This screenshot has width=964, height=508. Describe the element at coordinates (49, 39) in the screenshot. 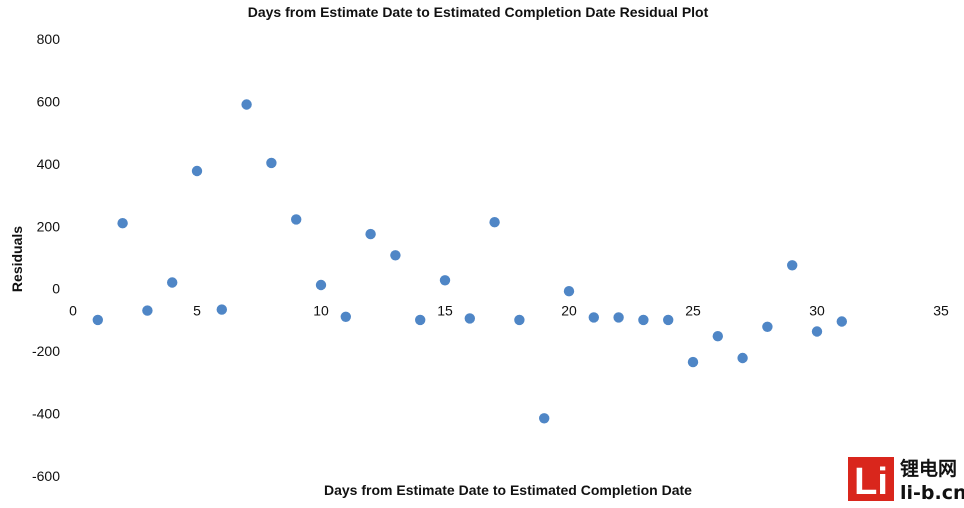

I see `y-tick-label: 800` at that location.